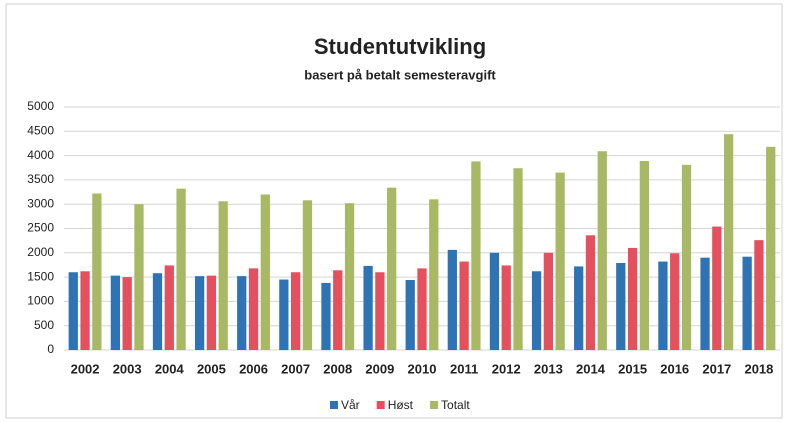  What do you see at coordinates (506, 368) in the screenshot?
I see `x-tick-label: 2012` at bounding box center [506, 368].